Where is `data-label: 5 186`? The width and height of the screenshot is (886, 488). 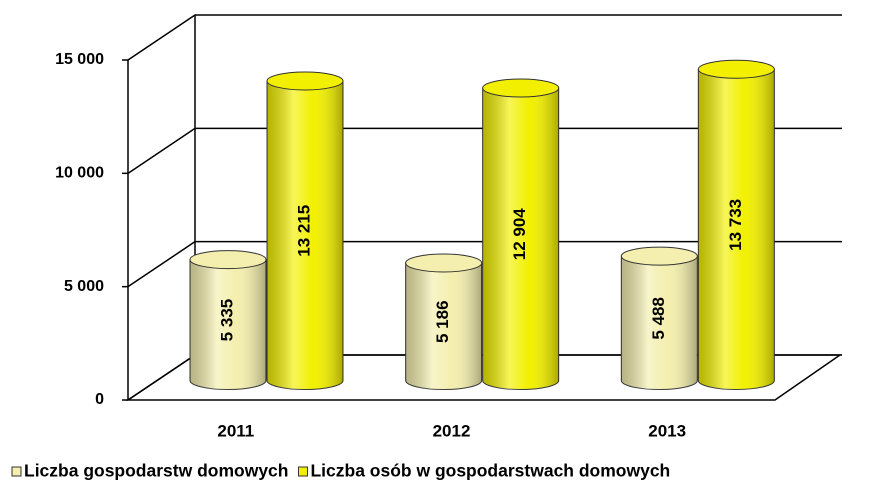
data-label: 5 186 is located at coordinates (442, 321).